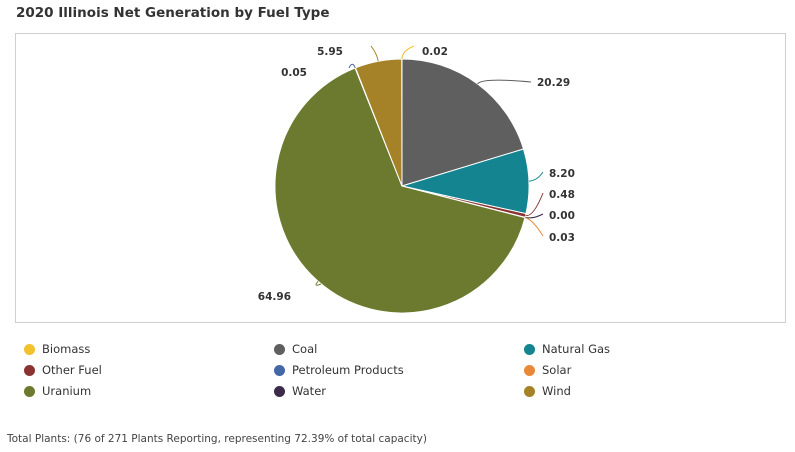 The image size is (795, 452). I want to click on legend-swatch-other-fuel, so click(29, 370).